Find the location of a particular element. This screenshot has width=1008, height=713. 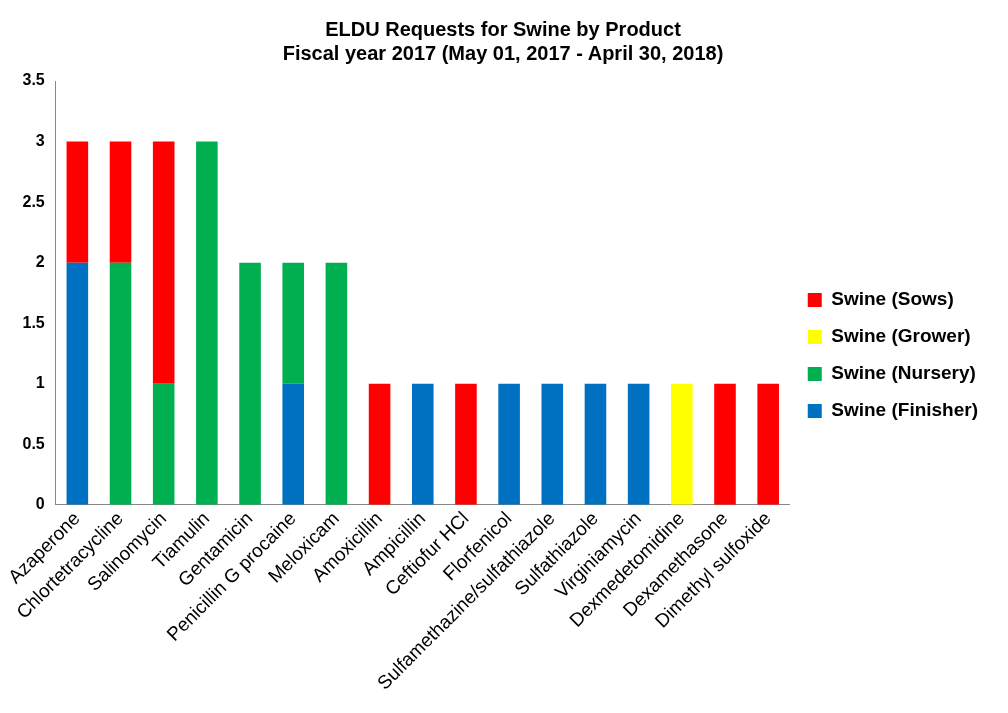

y-tick-label: 2 is located at coordinates (40, 262).